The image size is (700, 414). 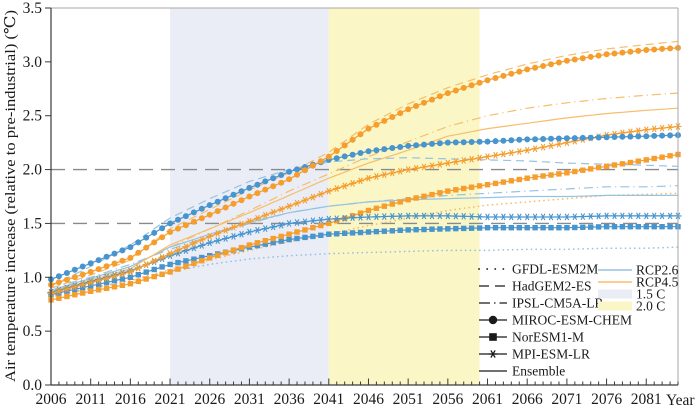 I want to click on legend-item-label: HadGEM2-ES, so click(x=552, y=286).